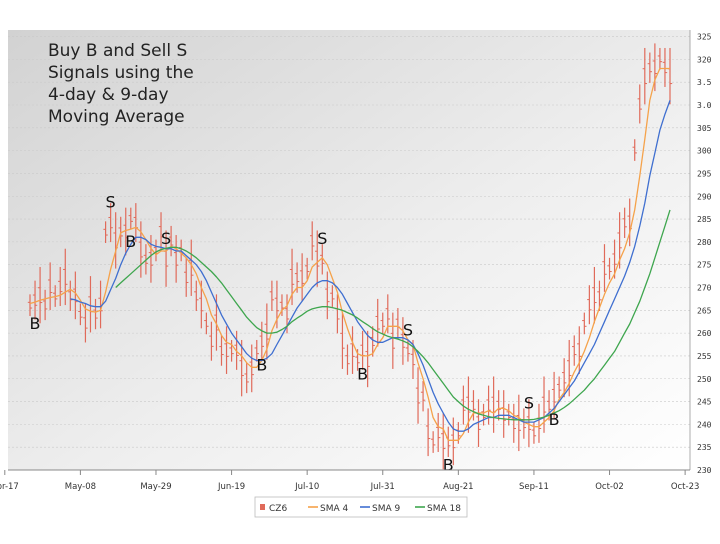 This screenshot has width=720, height=544. What do you see at coordinates (306, 487) in the screenshot?
I see `x-tick-label: Jul-10` at bounding box center [306, 487].